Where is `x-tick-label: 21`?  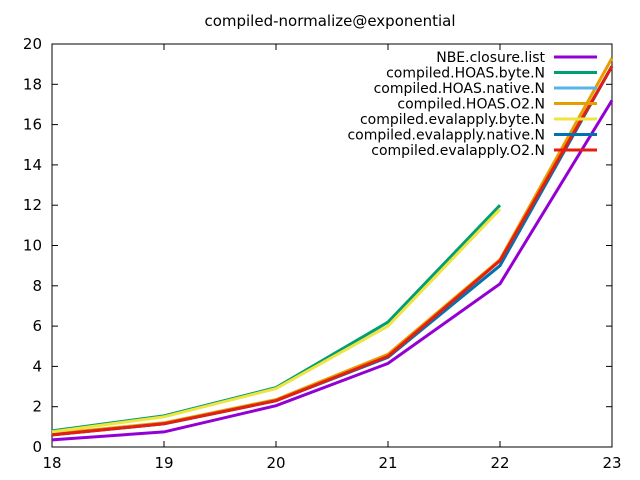
x-tick-label: 21 is located at coordinates (387, 463).